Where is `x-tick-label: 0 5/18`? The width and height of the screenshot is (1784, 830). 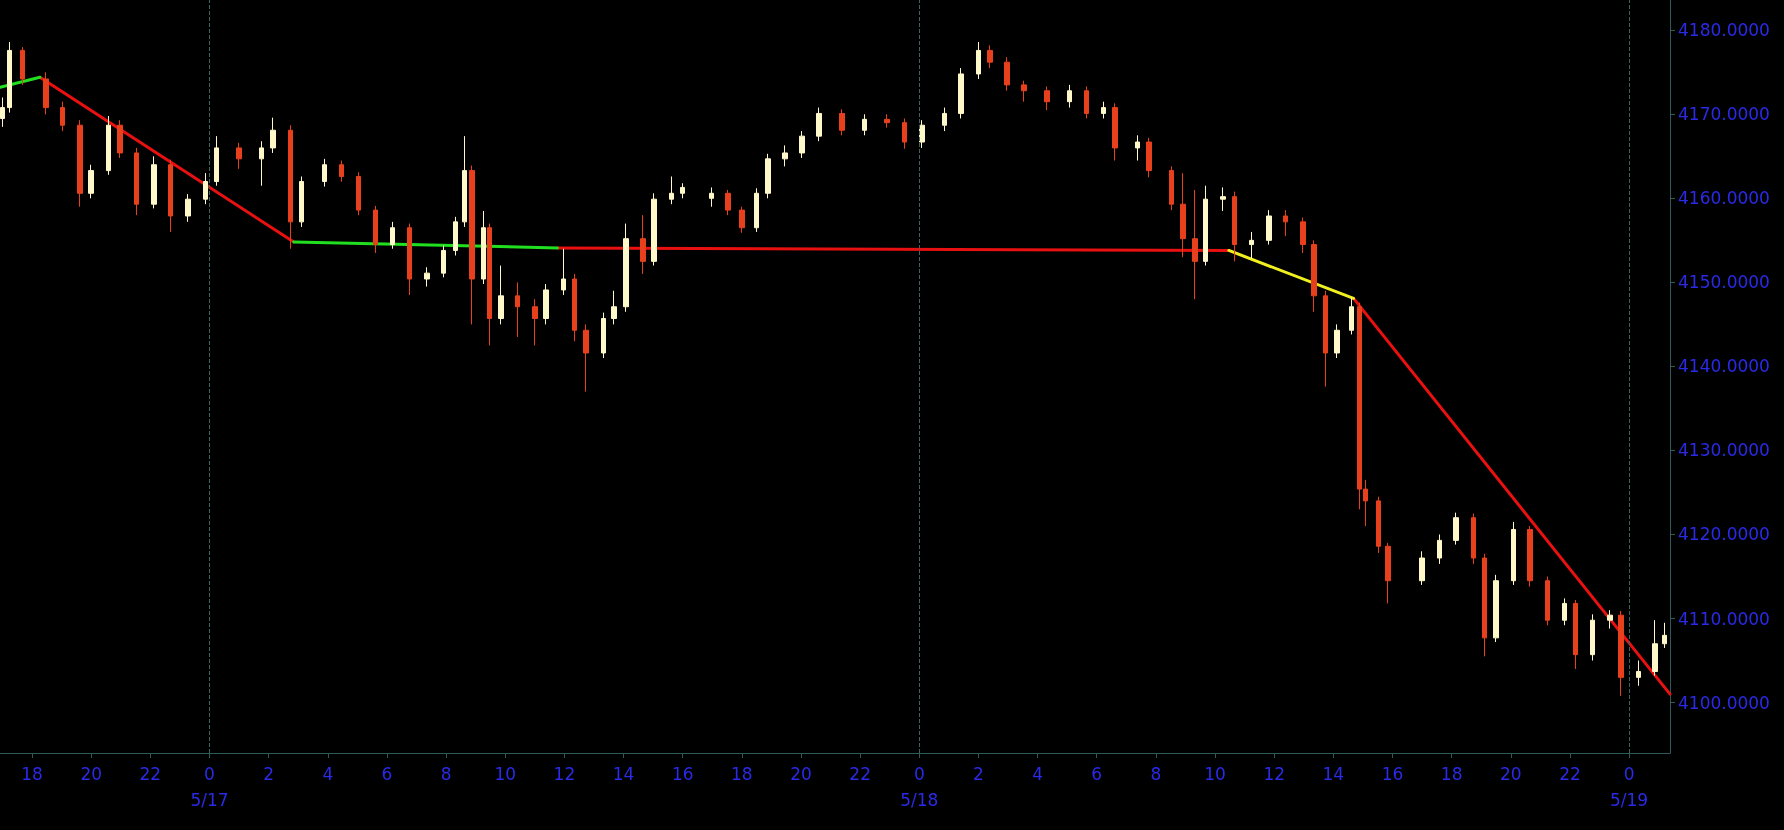
x-tick-label: 0 5/18 is located at coordinates (919, 787).